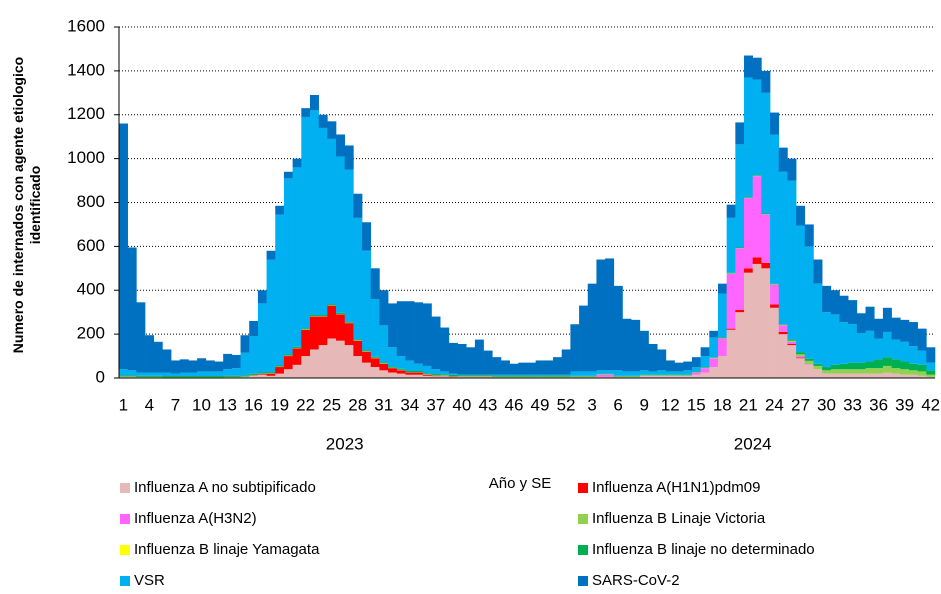  Describe the element at coordinates (227, 549) in the screenshot. I see `legend-label: Influenza B linaje Yamagata` at that location.